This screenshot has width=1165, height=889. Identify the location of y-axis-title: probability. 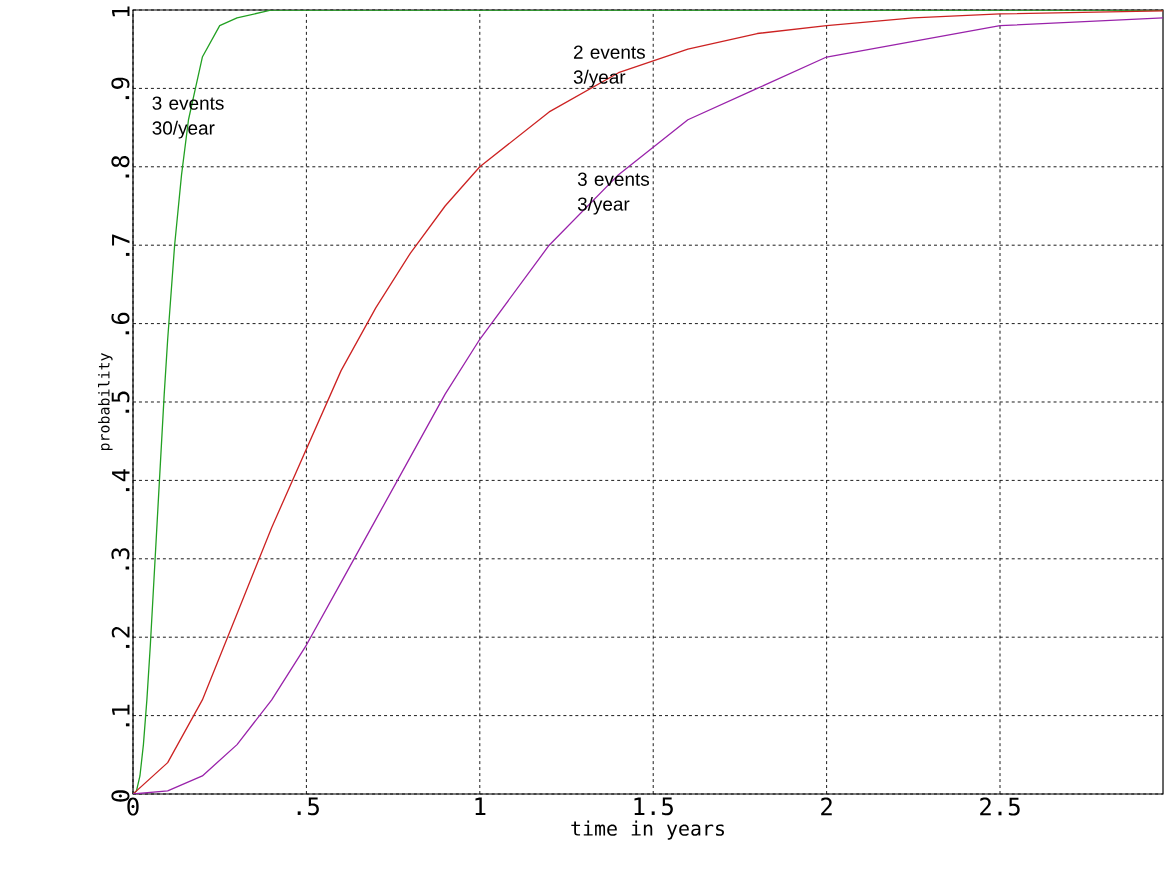
(105, 402).